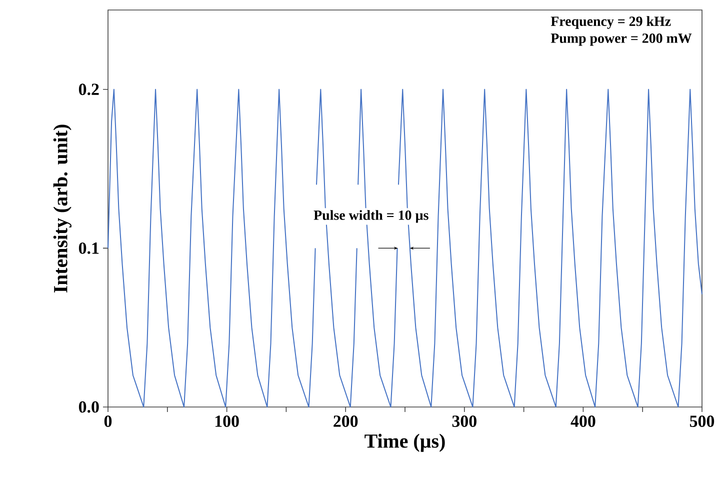 This screenshot has width=721, height=483. Describe the element at coordinates (227, 421) in the screenshot. I see `x-tick-label: 100` at that location.